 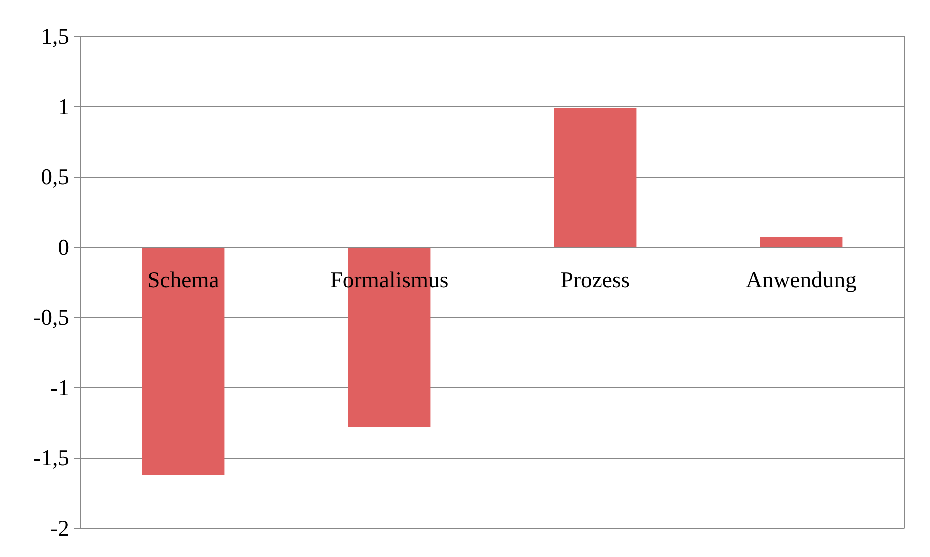 What do you see at coordinates (60, 528) in the screenshot?
I see `y-tick-label: -2` at bounding box center [60, 528].